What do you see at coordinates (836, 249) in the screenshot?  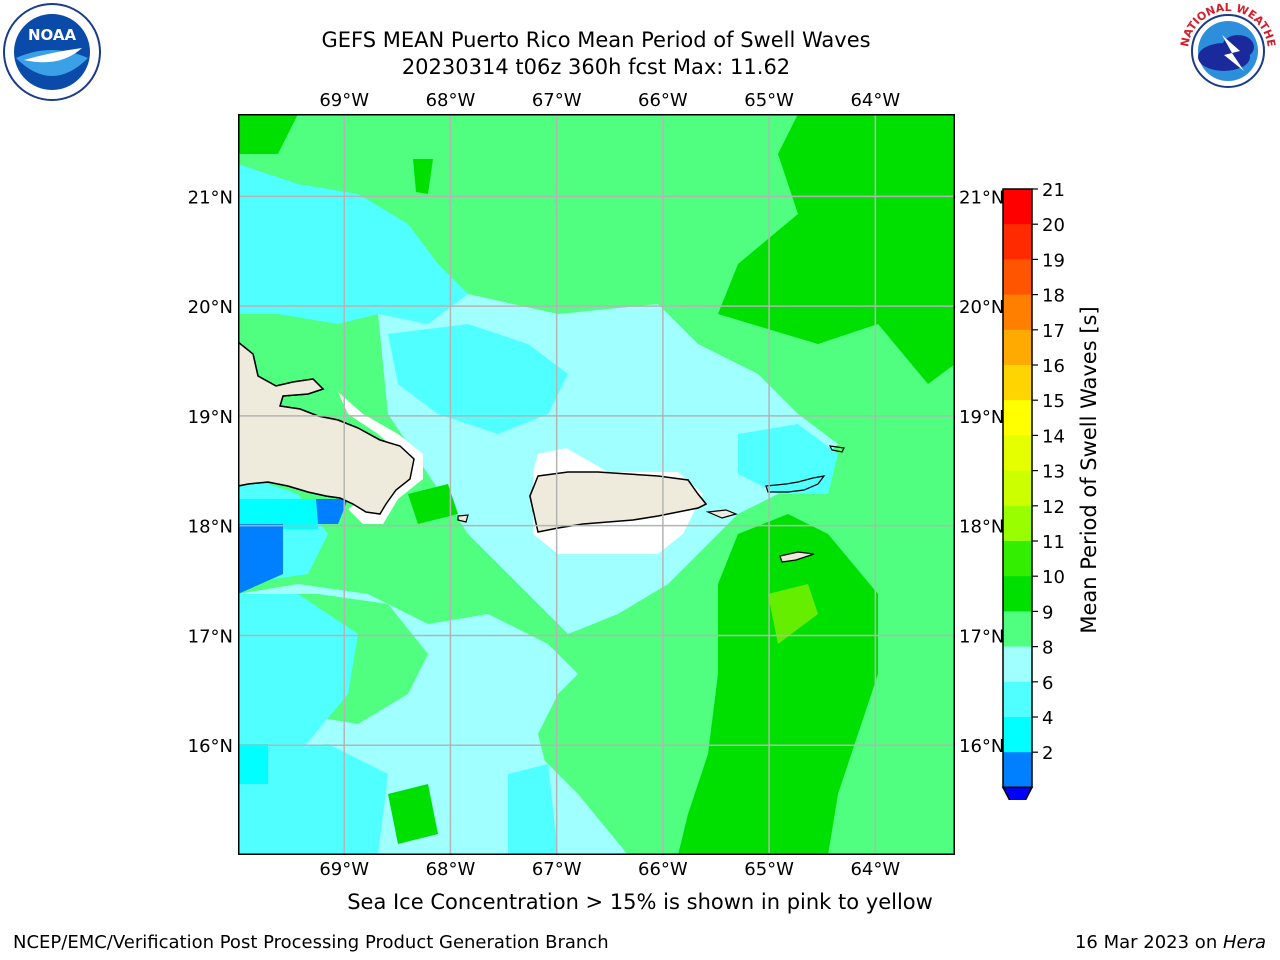 I see `contour-10-11-northeast` at bounding box center [836, 249].